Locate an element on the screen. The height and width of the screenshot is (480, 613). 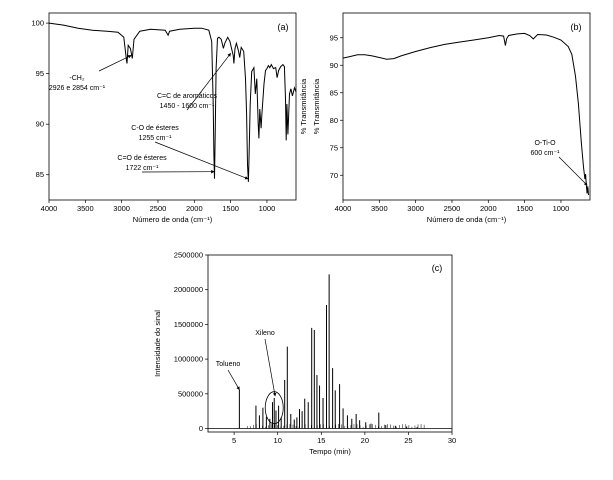
x-tick-label: 10 is located at coordinates (278, 440).